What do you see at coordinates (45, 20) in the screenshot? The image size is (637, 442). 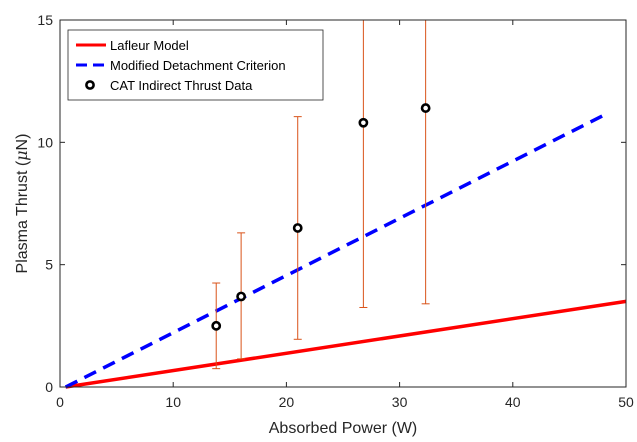 I see `y-tick-label: 15` at bounding box center [45, 20].